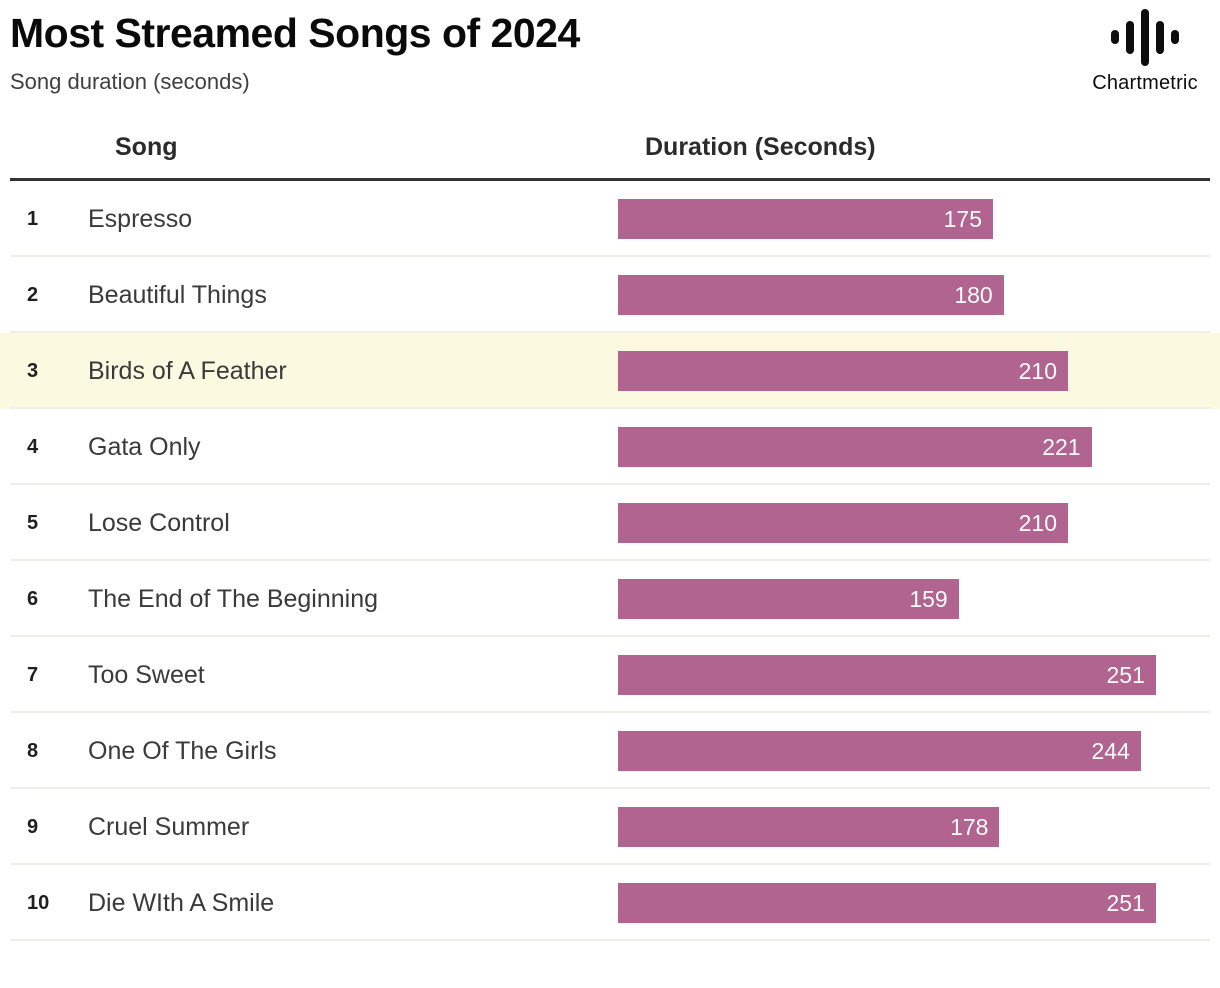 This screenshot has height=988, width=1220. Describe the element at coordinates (928, 598) in the screenshot. I see `duration-value-label: 159` at that location.